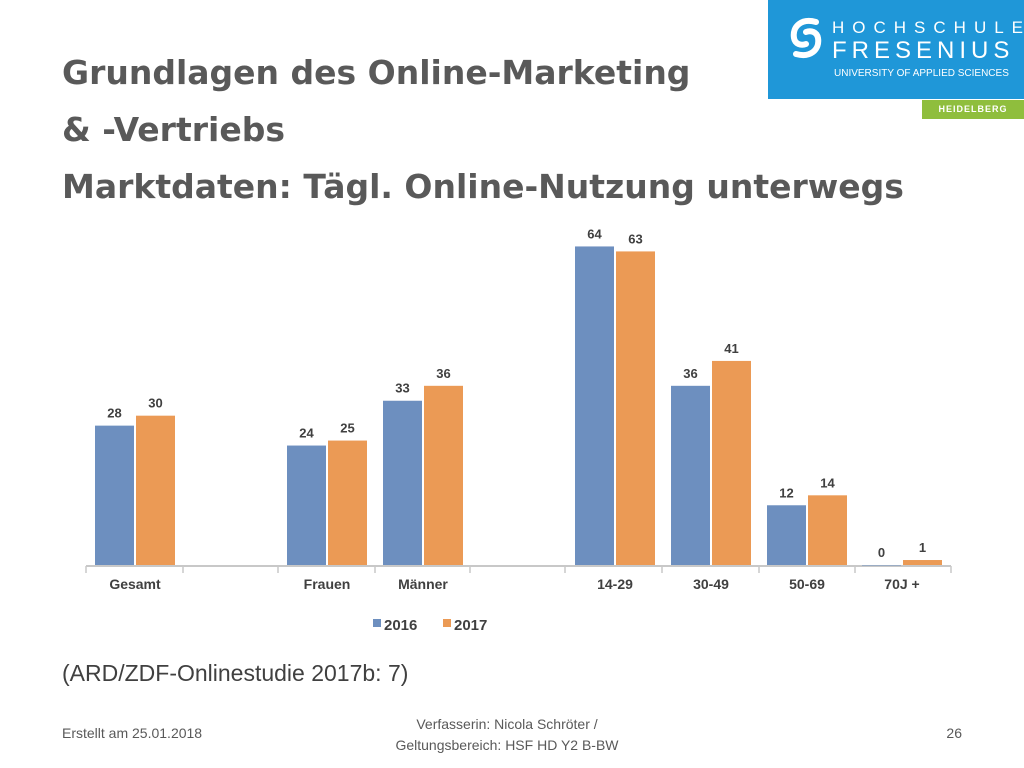  I want to click on x-tick-label: 50-69, so click(807, 584).